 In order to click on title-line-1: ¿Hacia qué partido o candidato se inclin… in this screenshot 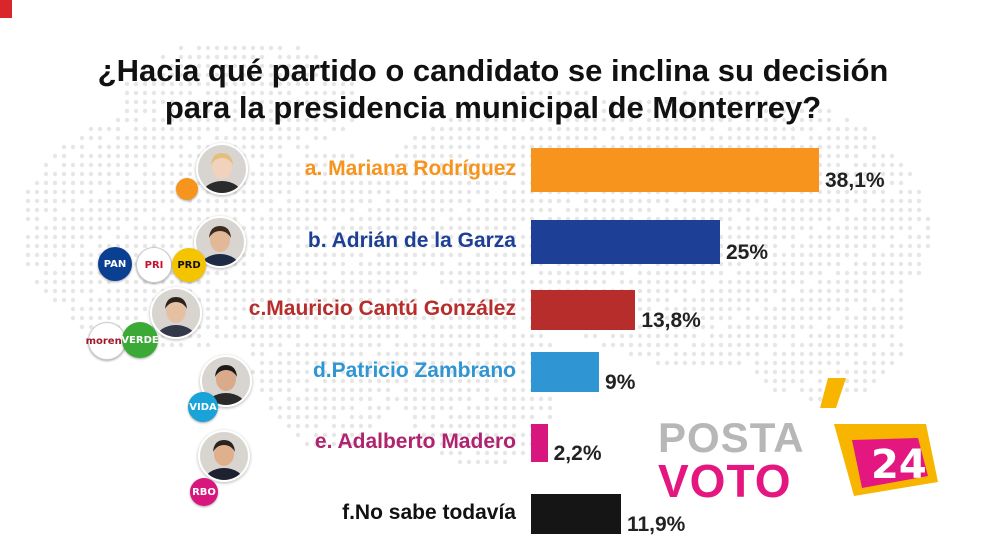, I will do `click(493, 70)`.